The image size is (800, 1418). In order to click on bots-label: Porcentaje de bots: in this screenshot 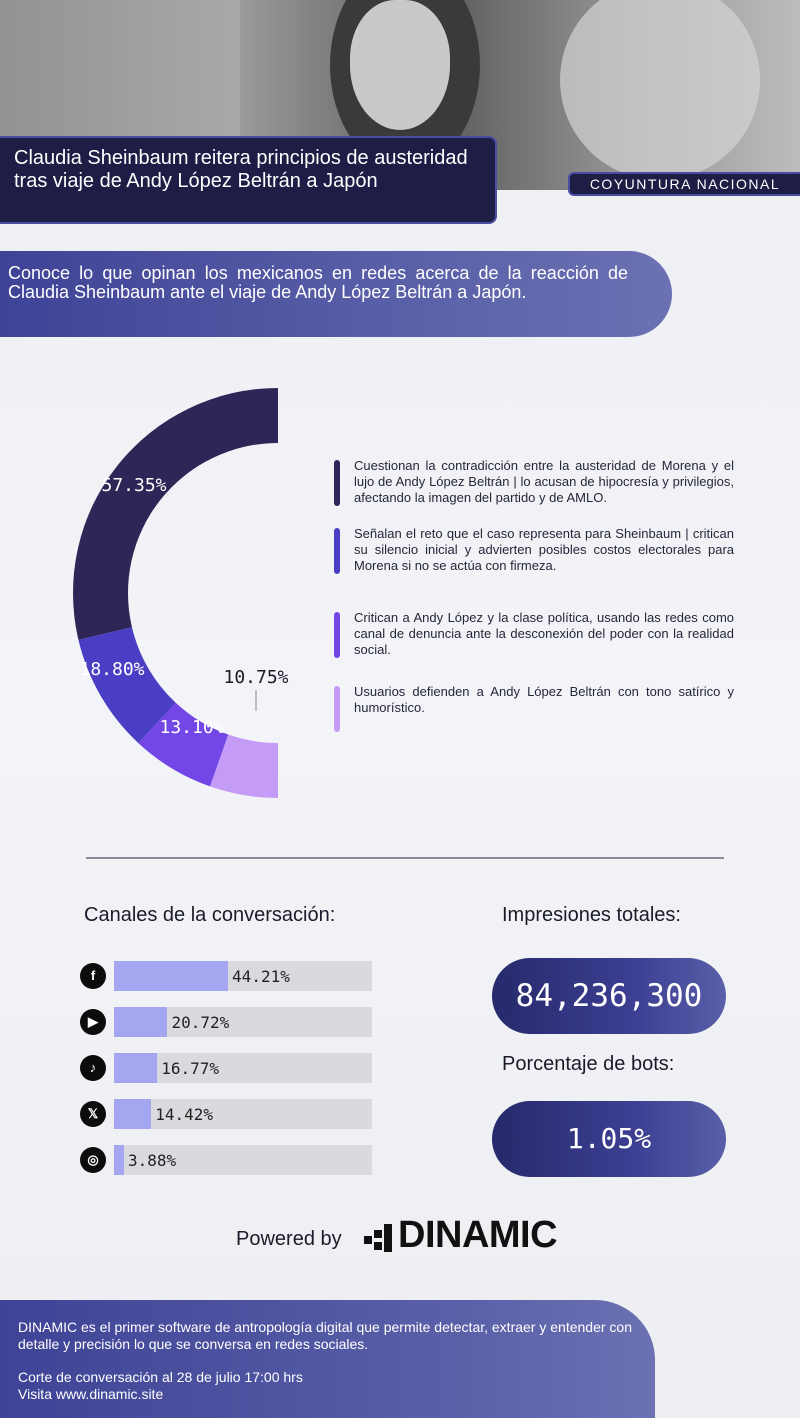, I will do `click(588, 1064)`.